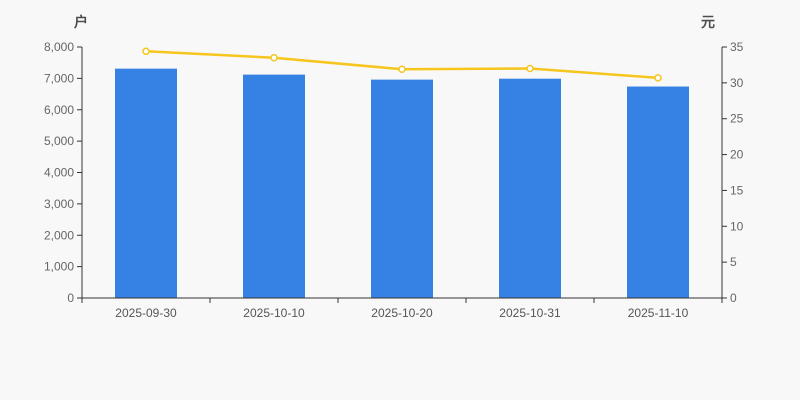 This screenshot has height=400, width=800. I want to click on right-axis-tick-label: 0, so click(733, 298).